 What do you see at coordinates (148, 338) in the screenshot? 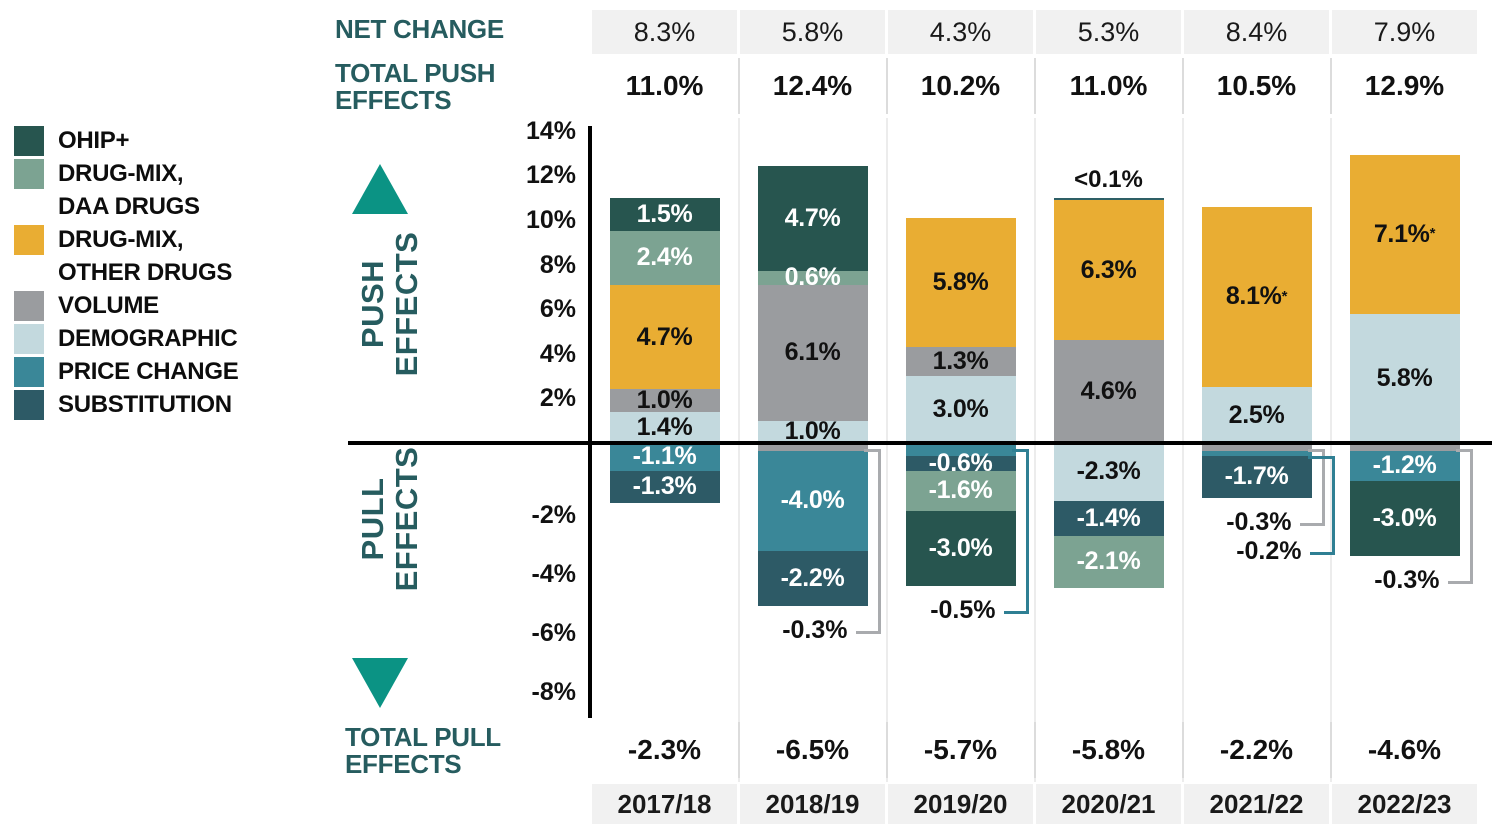
I see `legend-label: DEMOGRAPHIC` at bounding box center [148, 338].